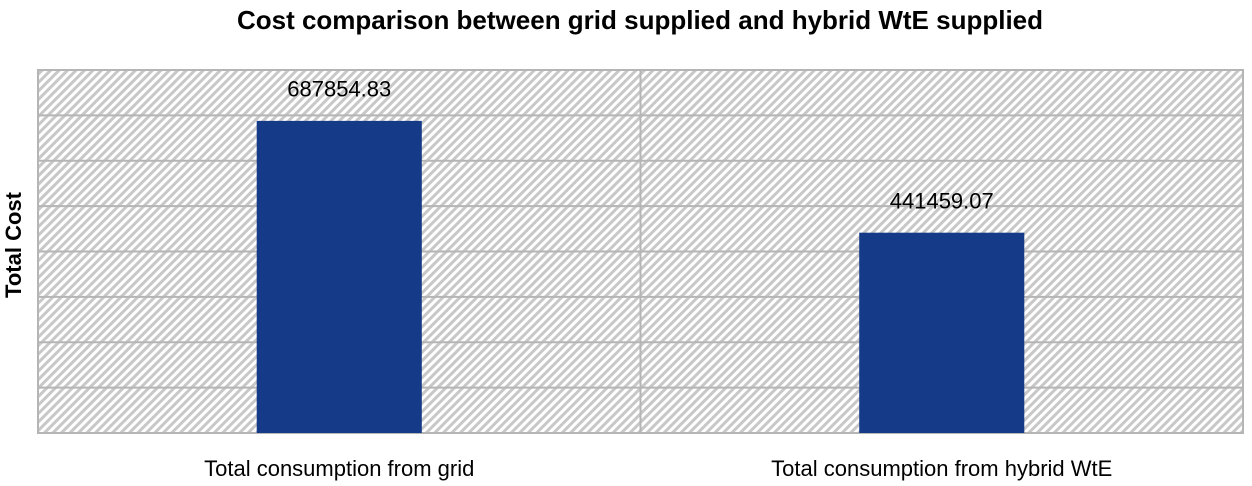 This screenshot has height=486, width=1252. Describe the element at coordinates (942, 201) in the screenshot. I see `value-label: 441459.07` at that location.